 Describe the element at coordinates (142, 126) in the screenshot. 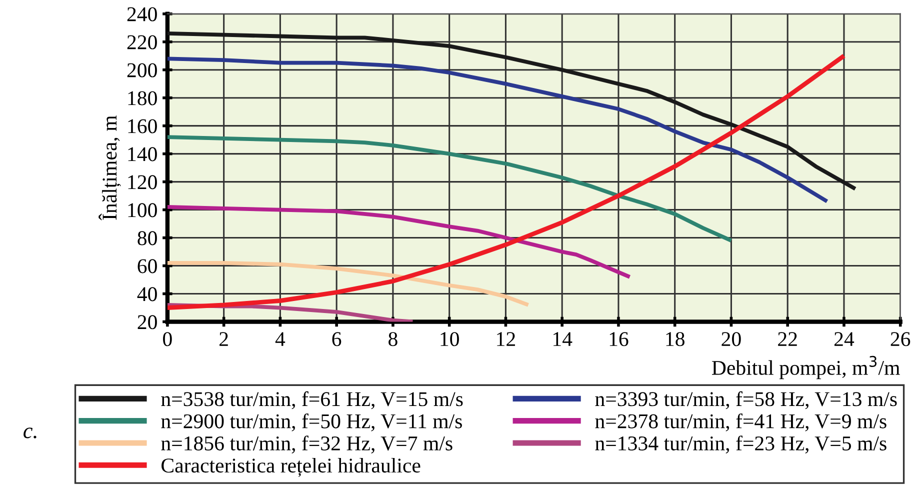

I see `y-tick-label: 160` at that location.